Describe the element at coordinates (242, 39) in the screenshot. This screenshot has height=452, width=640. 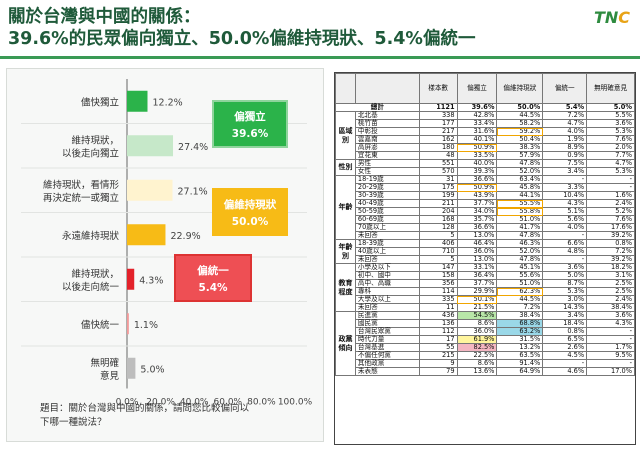
I see `title-line-2: 39.6%的民眾偏向獨立、50.0%偏維持現狀、5.4%偏統一` at that location.